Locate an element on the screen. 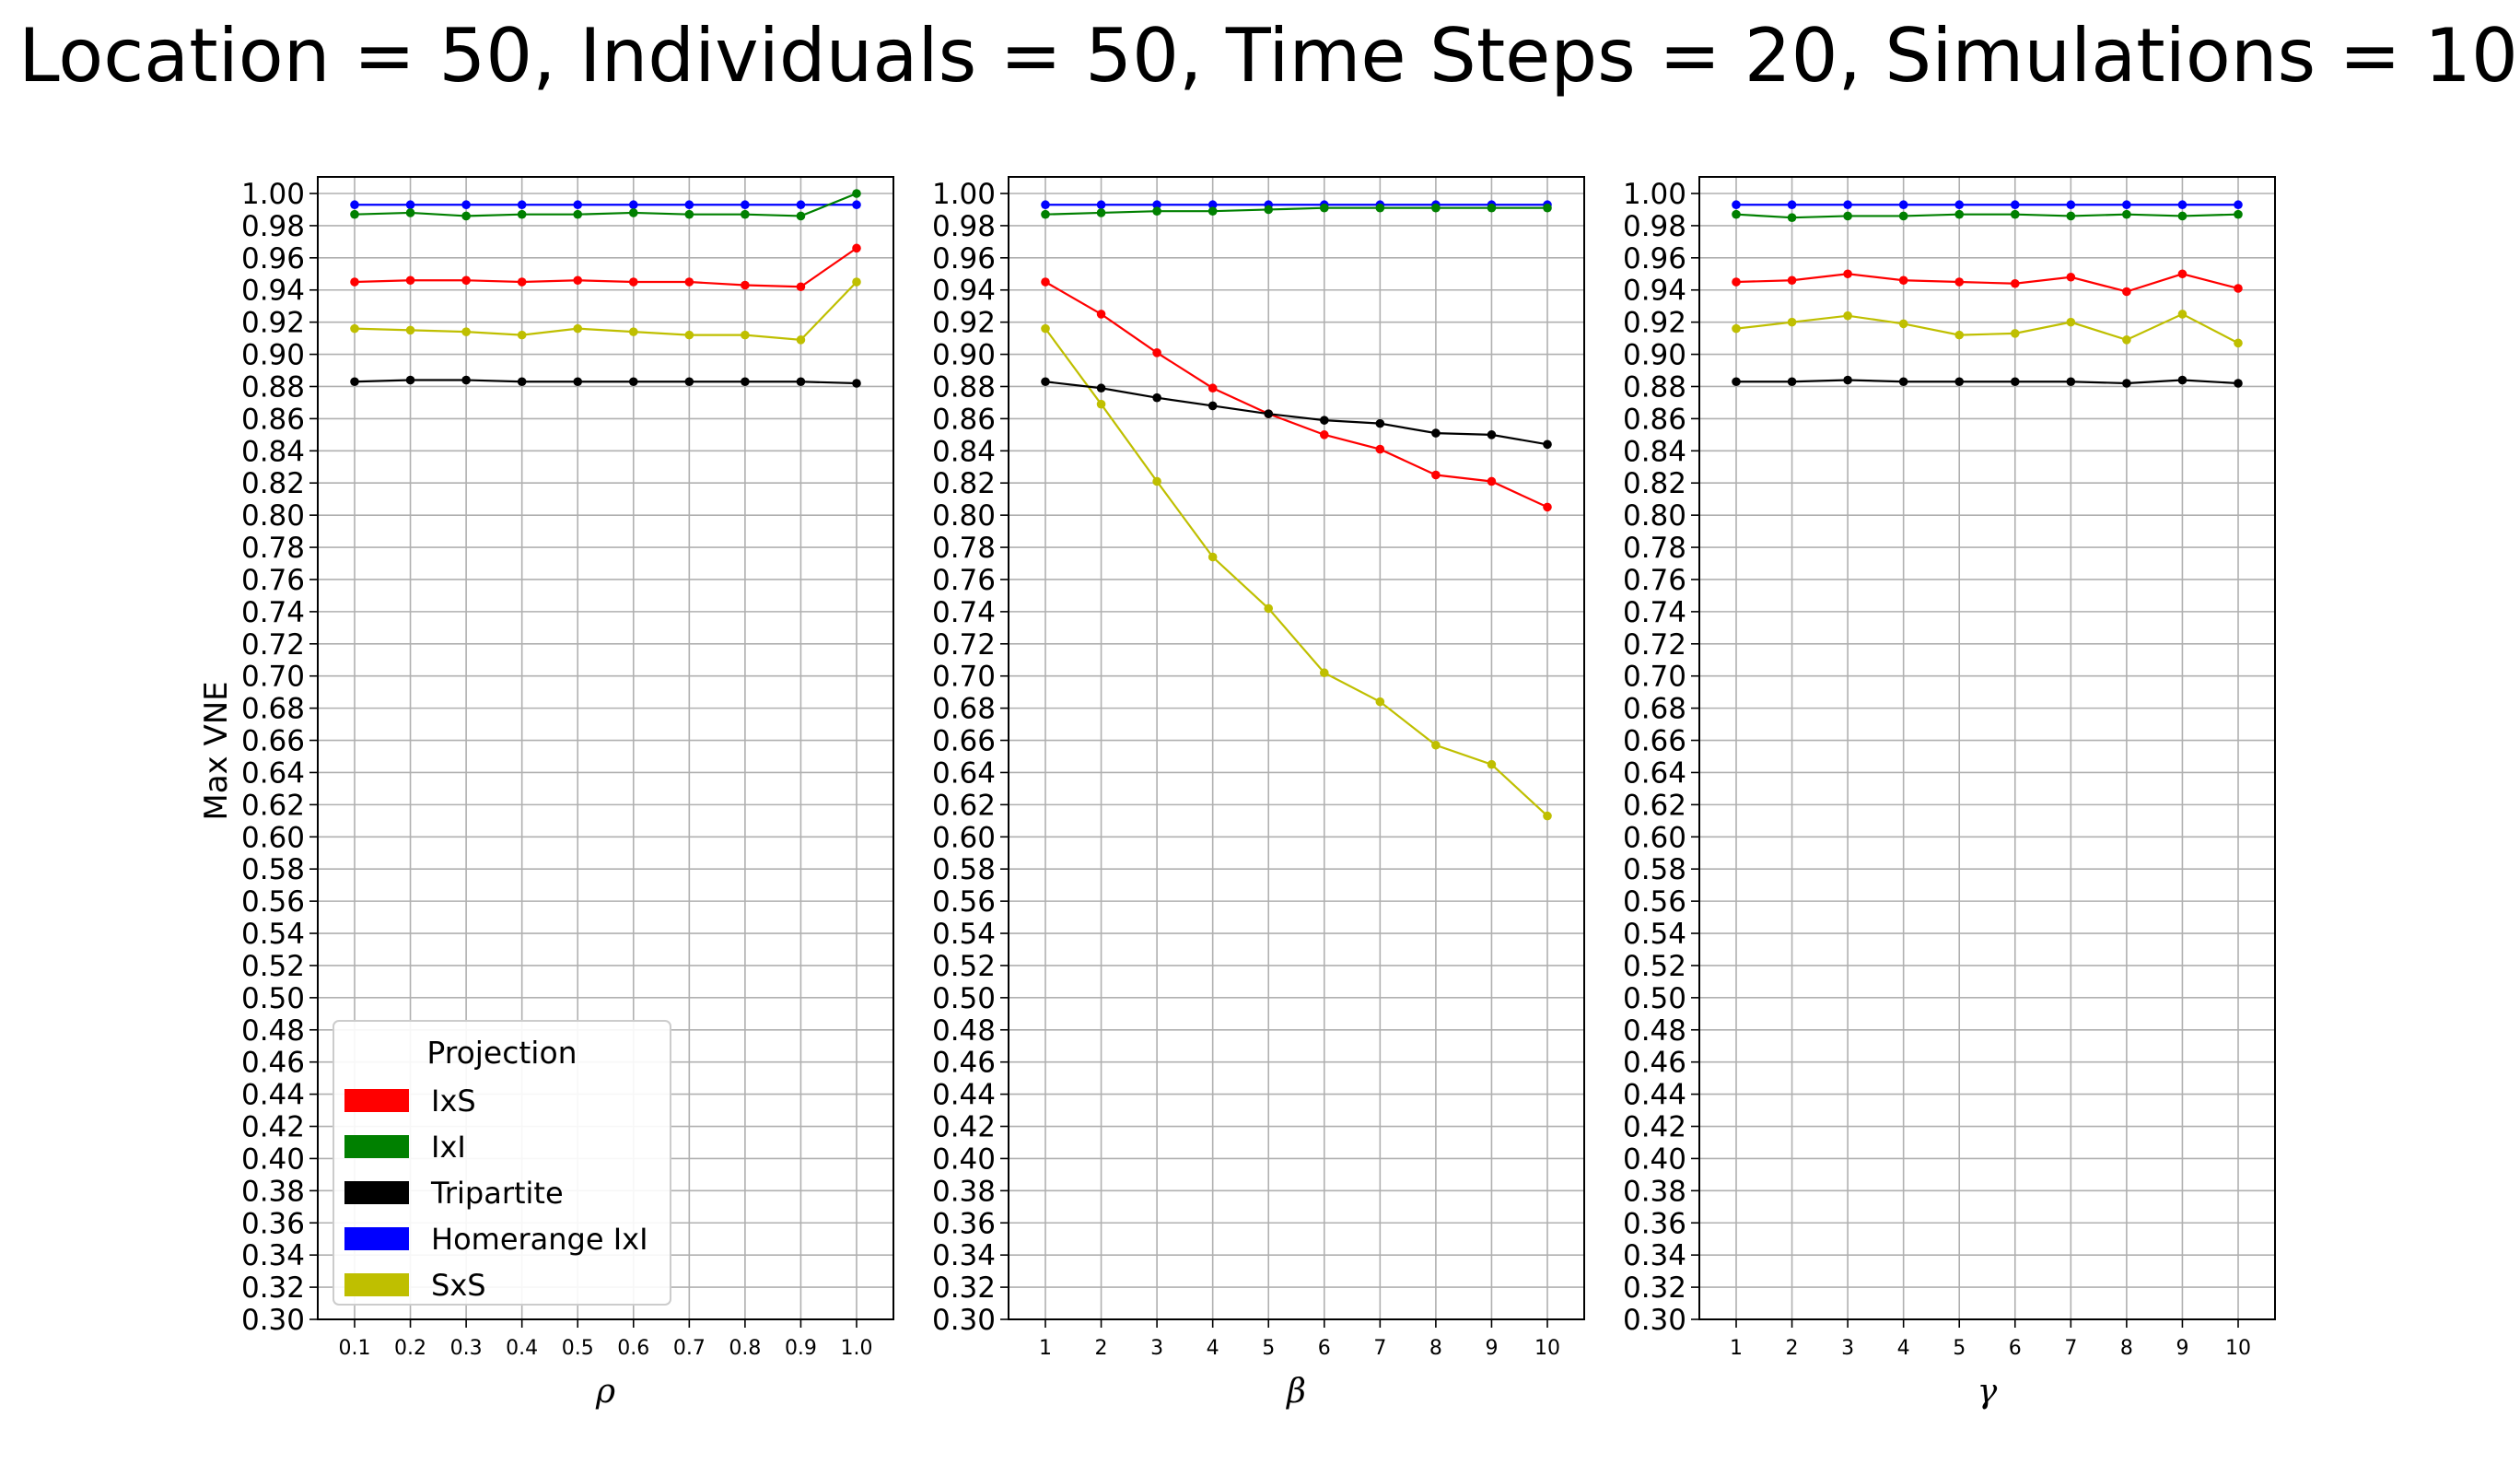  series-sxs is located at coordinates (605, 311).